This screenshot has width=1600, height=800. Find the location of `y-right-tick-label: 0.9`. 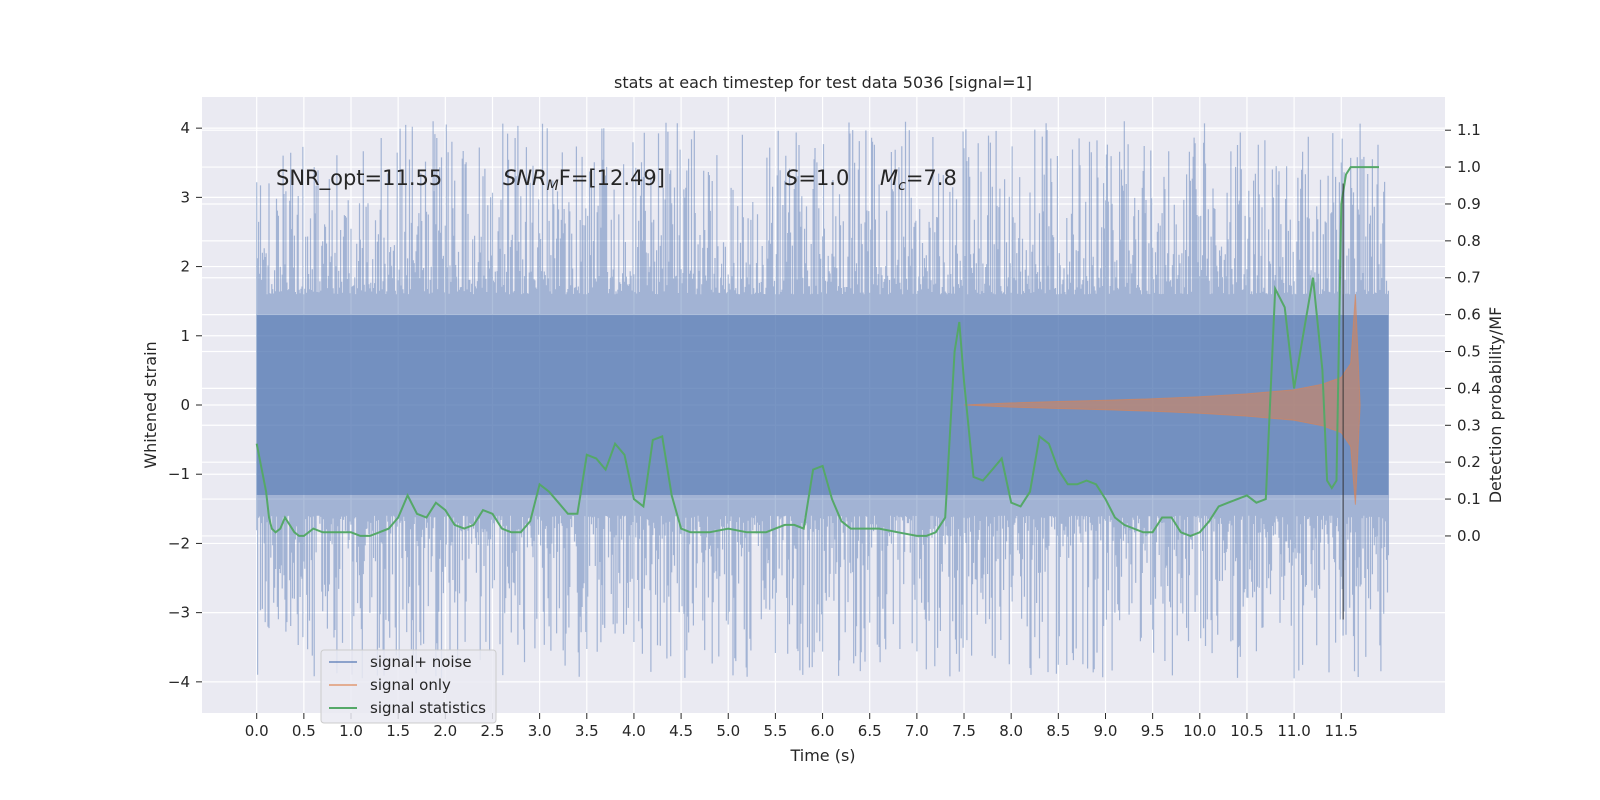

y-right-tick-label: 0.9 is located at coordinates (1469, 204).